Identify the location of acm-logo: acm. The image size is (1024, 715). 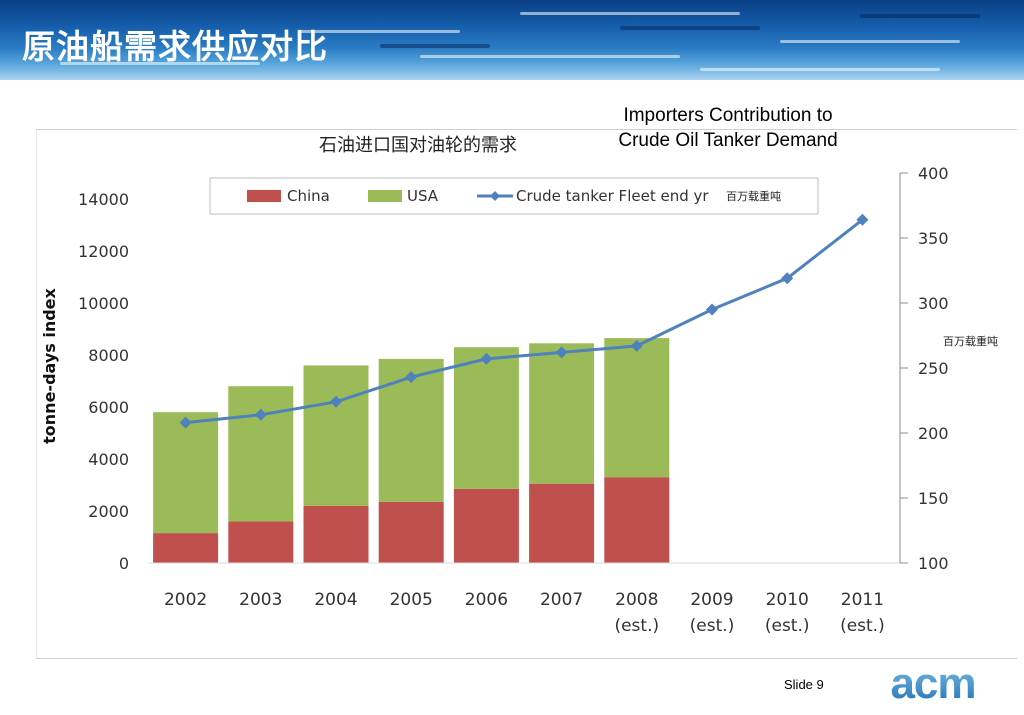
(933, 683).